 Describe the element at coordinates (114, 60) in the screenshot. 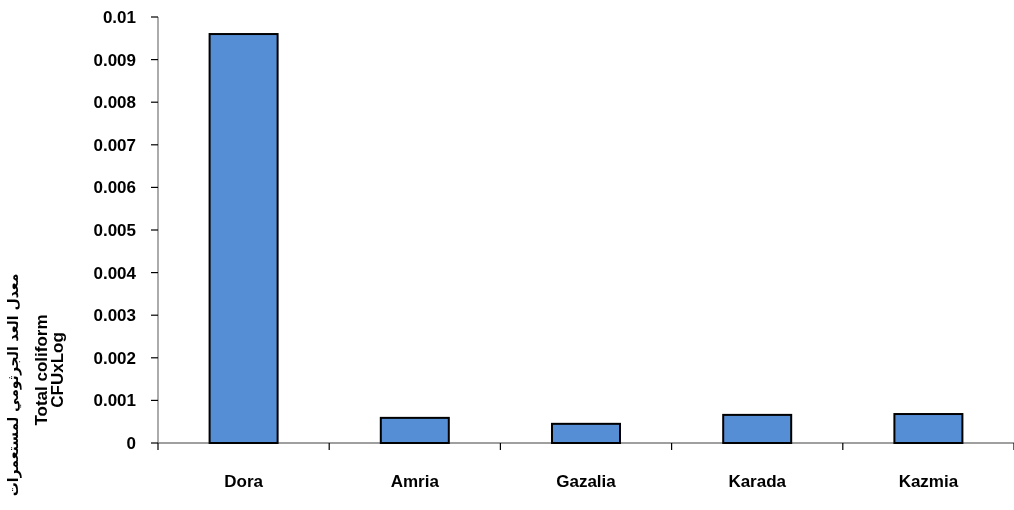

I see `y-tick-label: 0.009` at that location.